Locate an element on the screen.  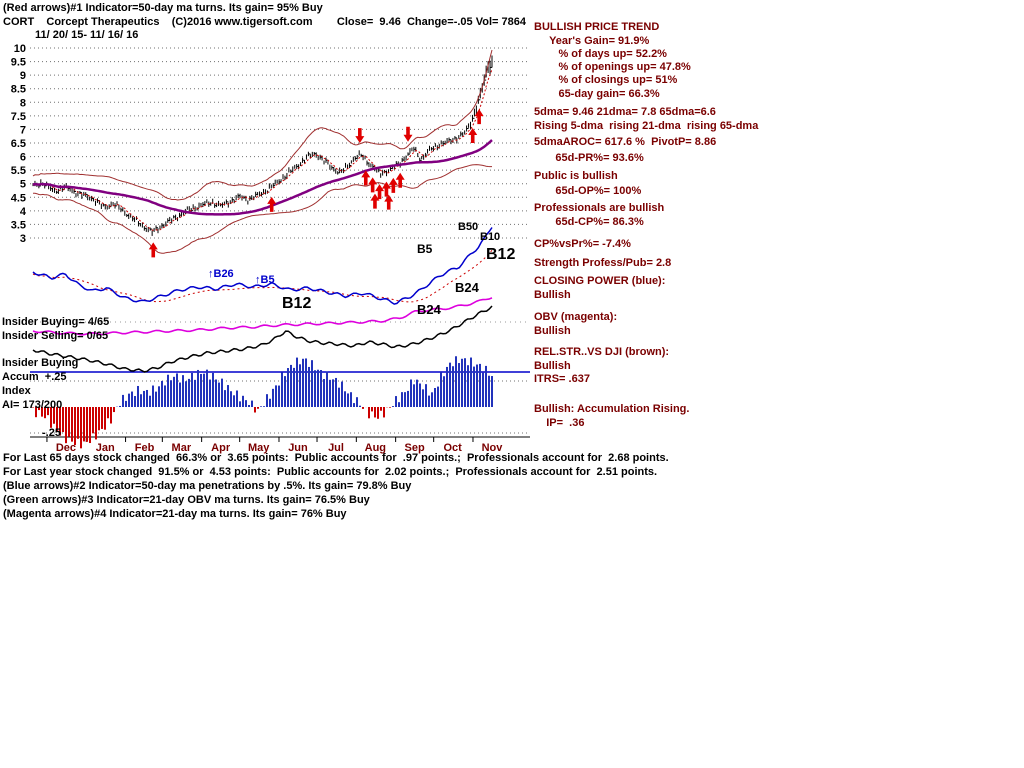
price-tick-label: 10 is located at coordinates (20, 49).